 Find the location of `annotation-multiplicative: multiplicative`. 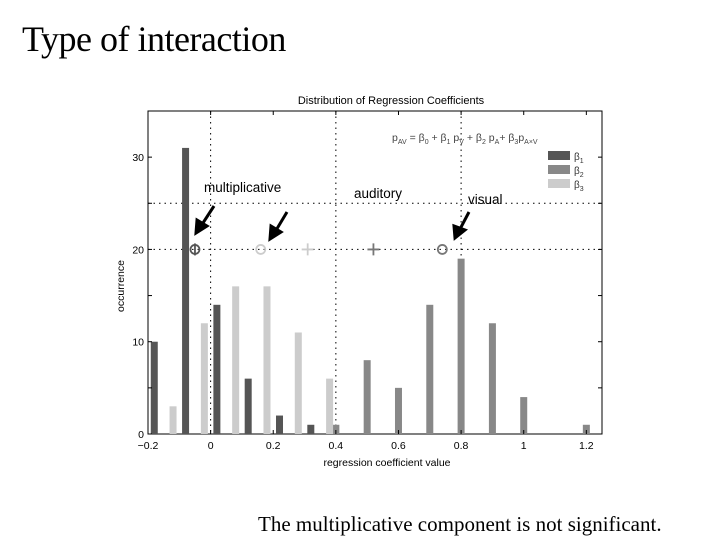

annotation-multiplicative: multiplicative is located at coordinates (242, 187).